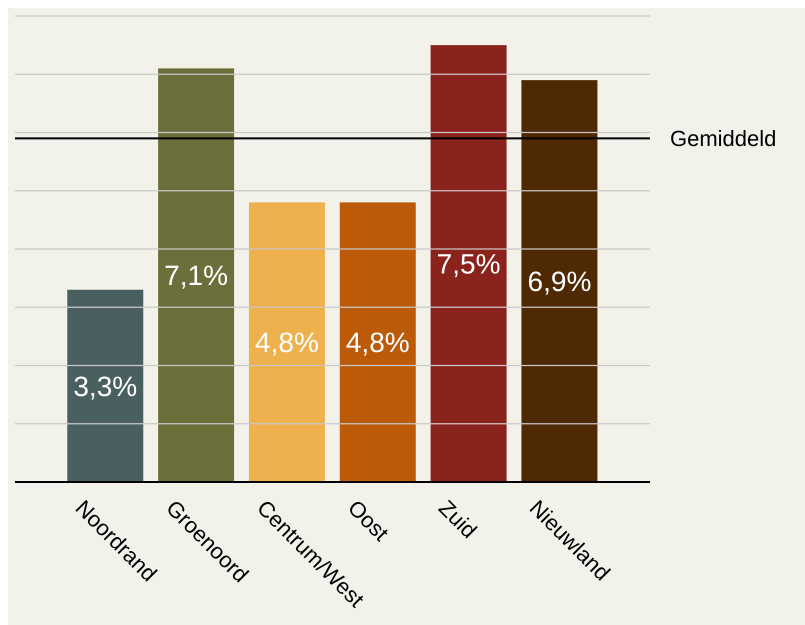 This screenshot has width=805, height=625. I want to click on data-label: 7,5%, so click(468, 264).